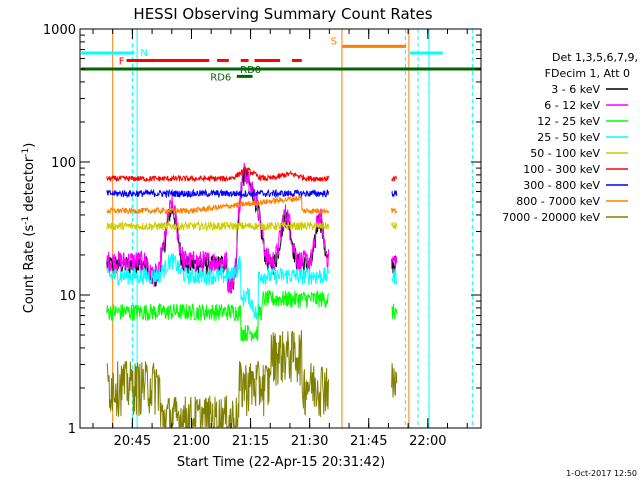 Image resolution: width=640 pixels, height=480 pixels. I want to click on legend-label-1: 3 - 6 keV, so click(575, 89).